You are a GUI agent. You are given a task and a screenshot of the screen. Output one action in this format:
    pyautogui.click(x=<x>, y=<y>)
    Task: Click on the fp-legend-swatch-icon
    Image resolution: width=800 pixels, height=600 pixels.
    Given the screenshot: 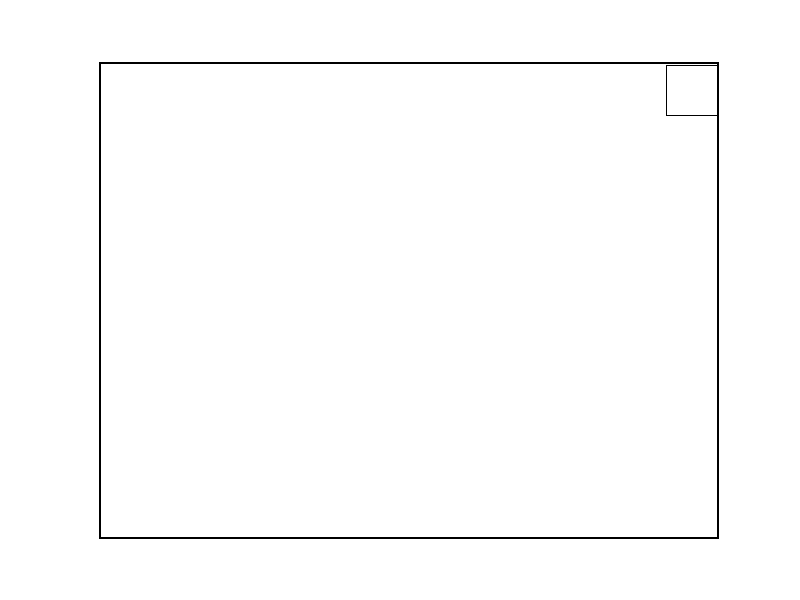 What is the action you would take?
    pyautogui.click(x=687, y=102)
    